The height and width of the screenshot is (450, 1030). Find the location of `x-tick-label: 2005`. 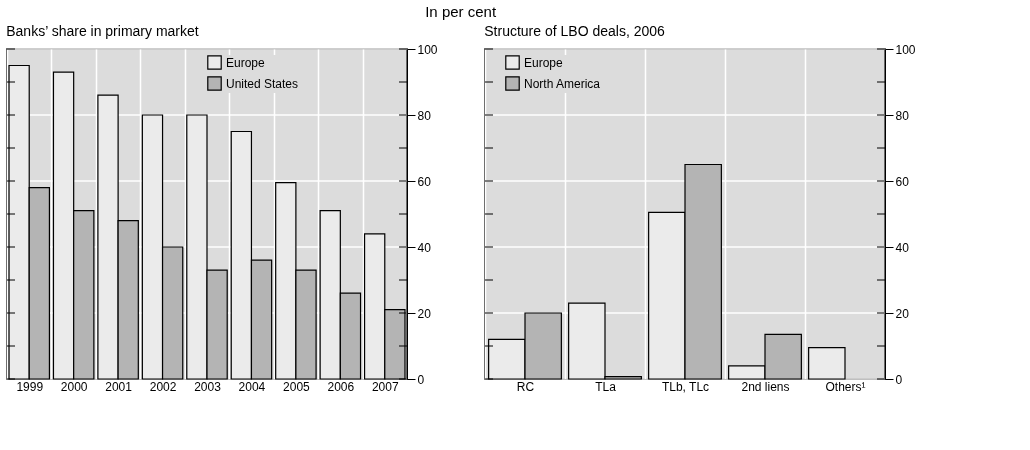

x-tick-label: 2005 is located at coordinates (297, 386).